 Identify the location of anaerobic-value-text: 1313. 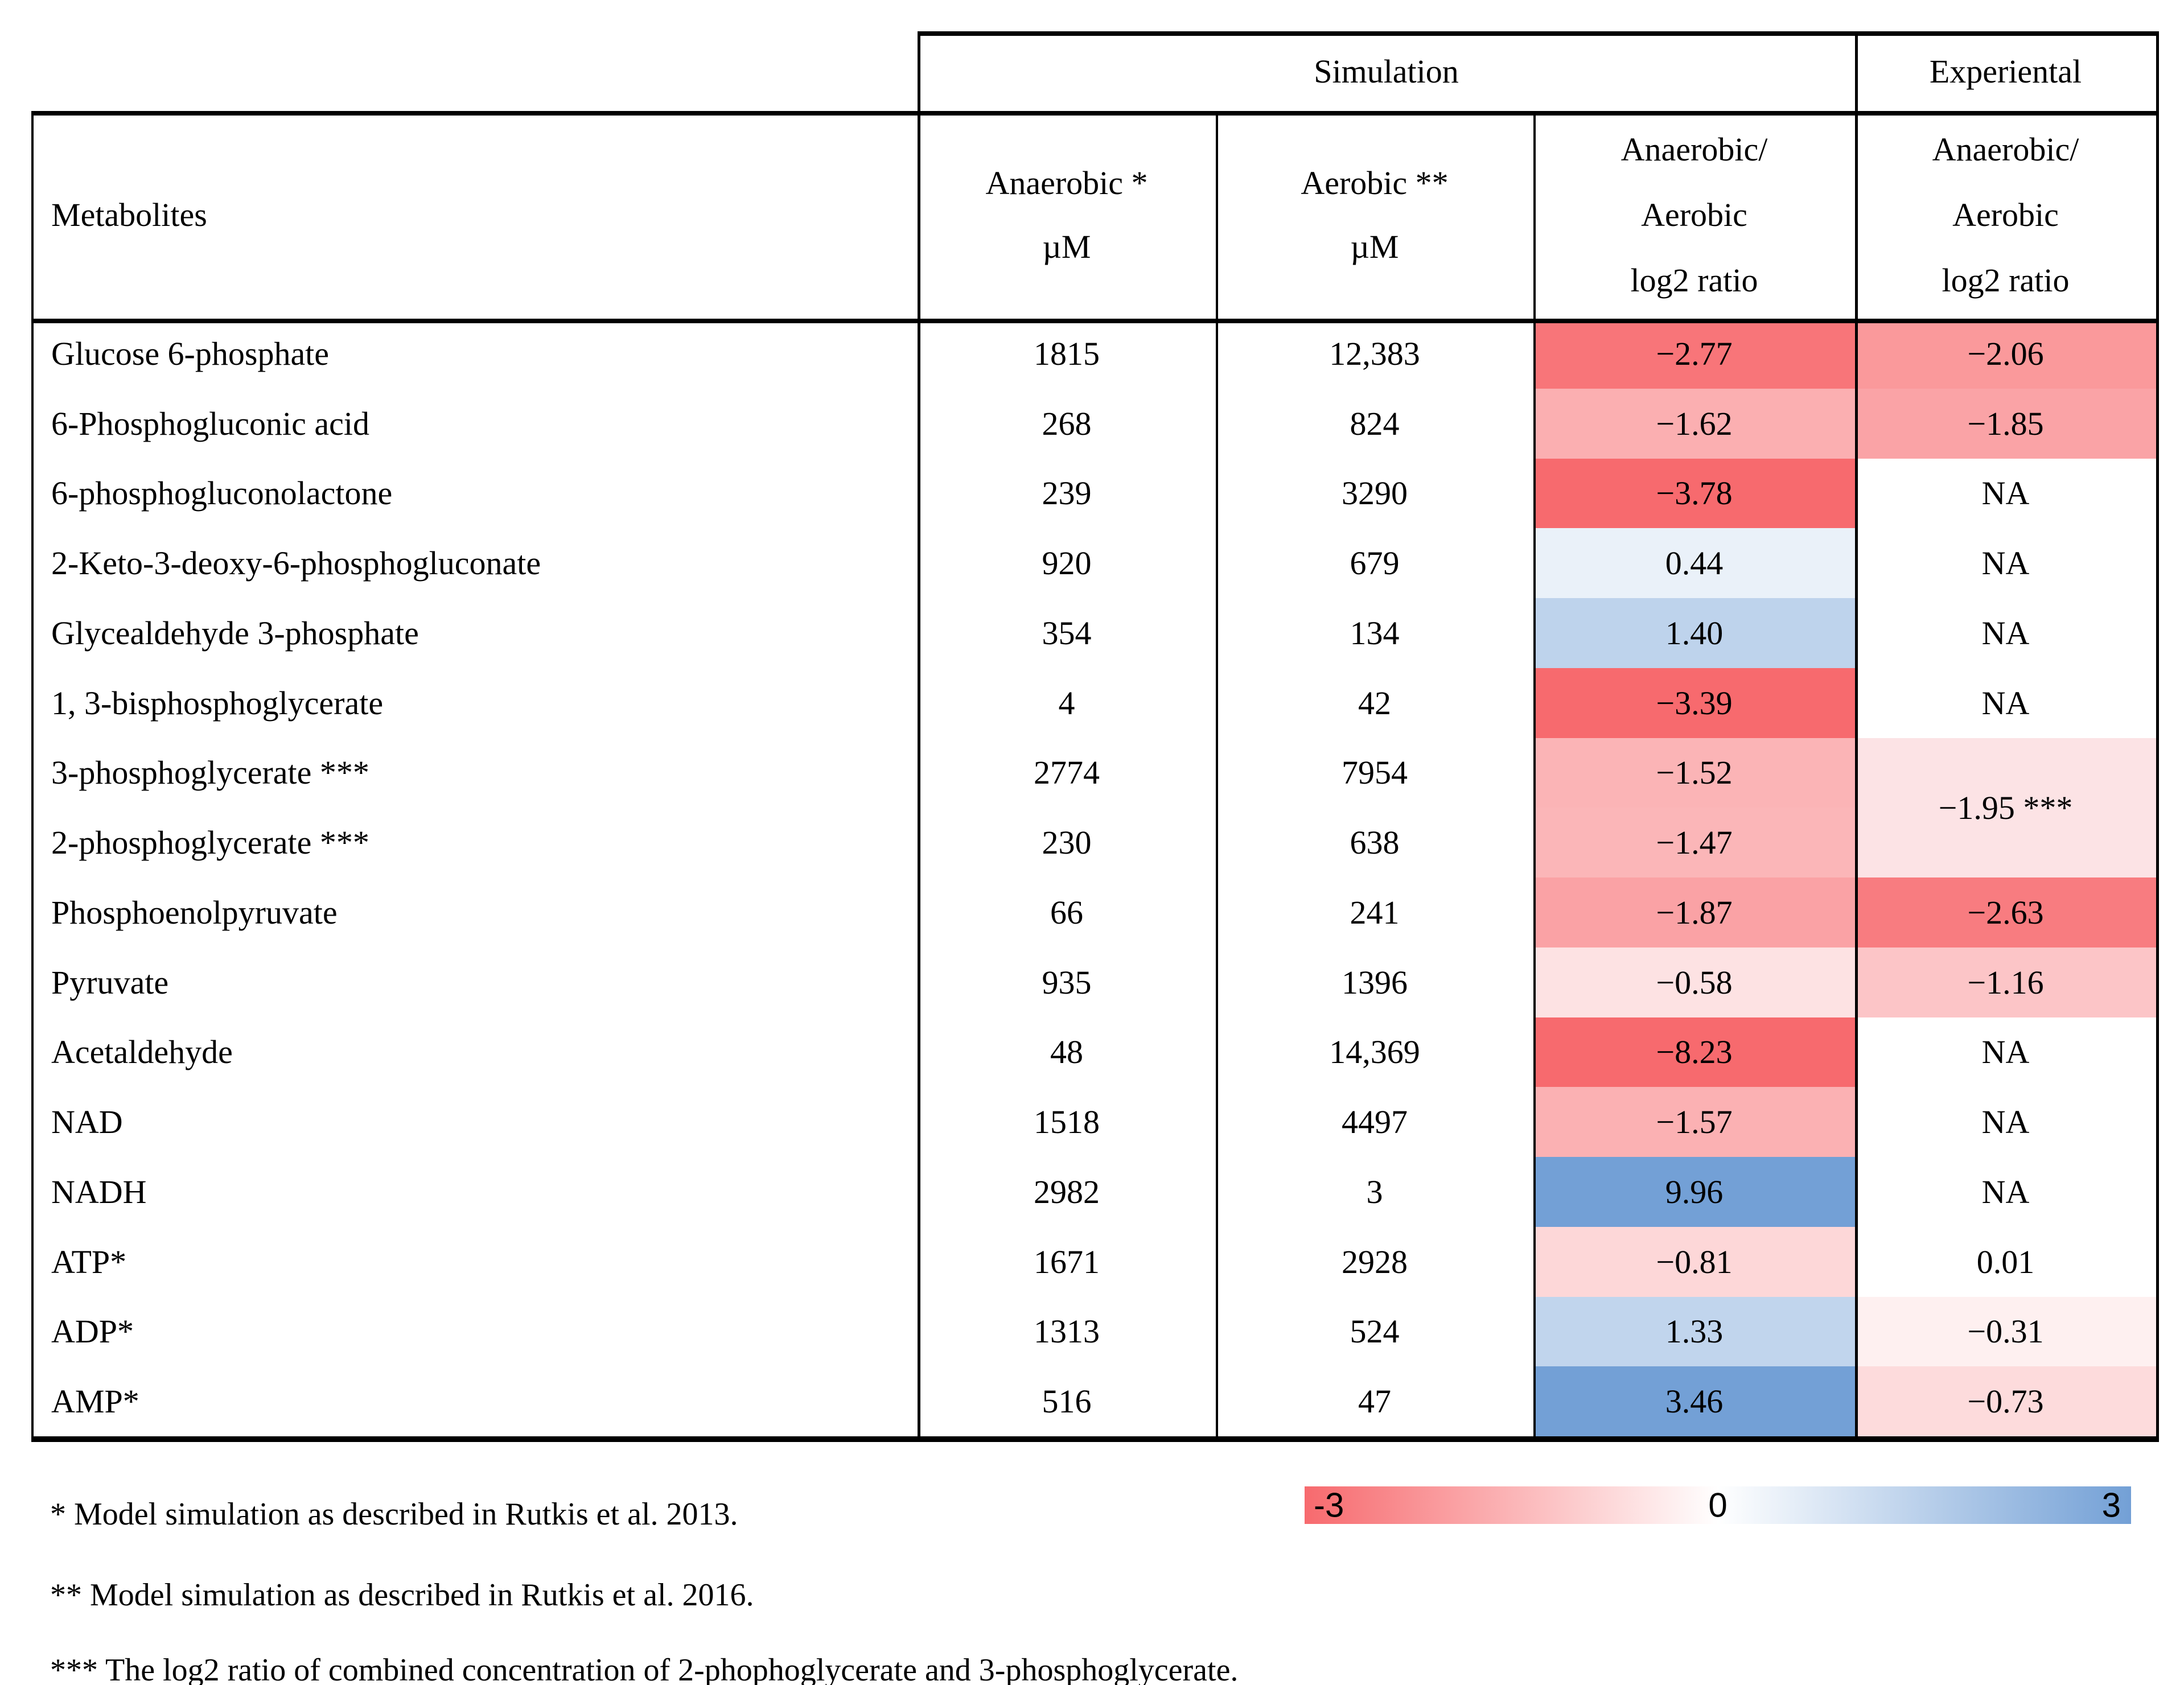
(1067, 1331).